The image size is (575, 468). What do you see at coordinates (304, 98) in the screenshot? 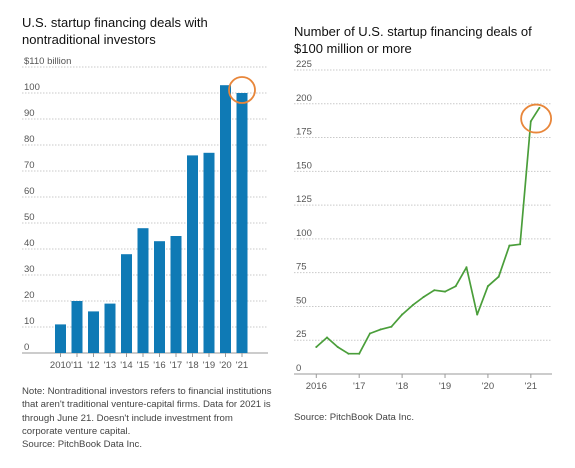
I see `y-tick-label: 200` at bounding box center [304, 98].